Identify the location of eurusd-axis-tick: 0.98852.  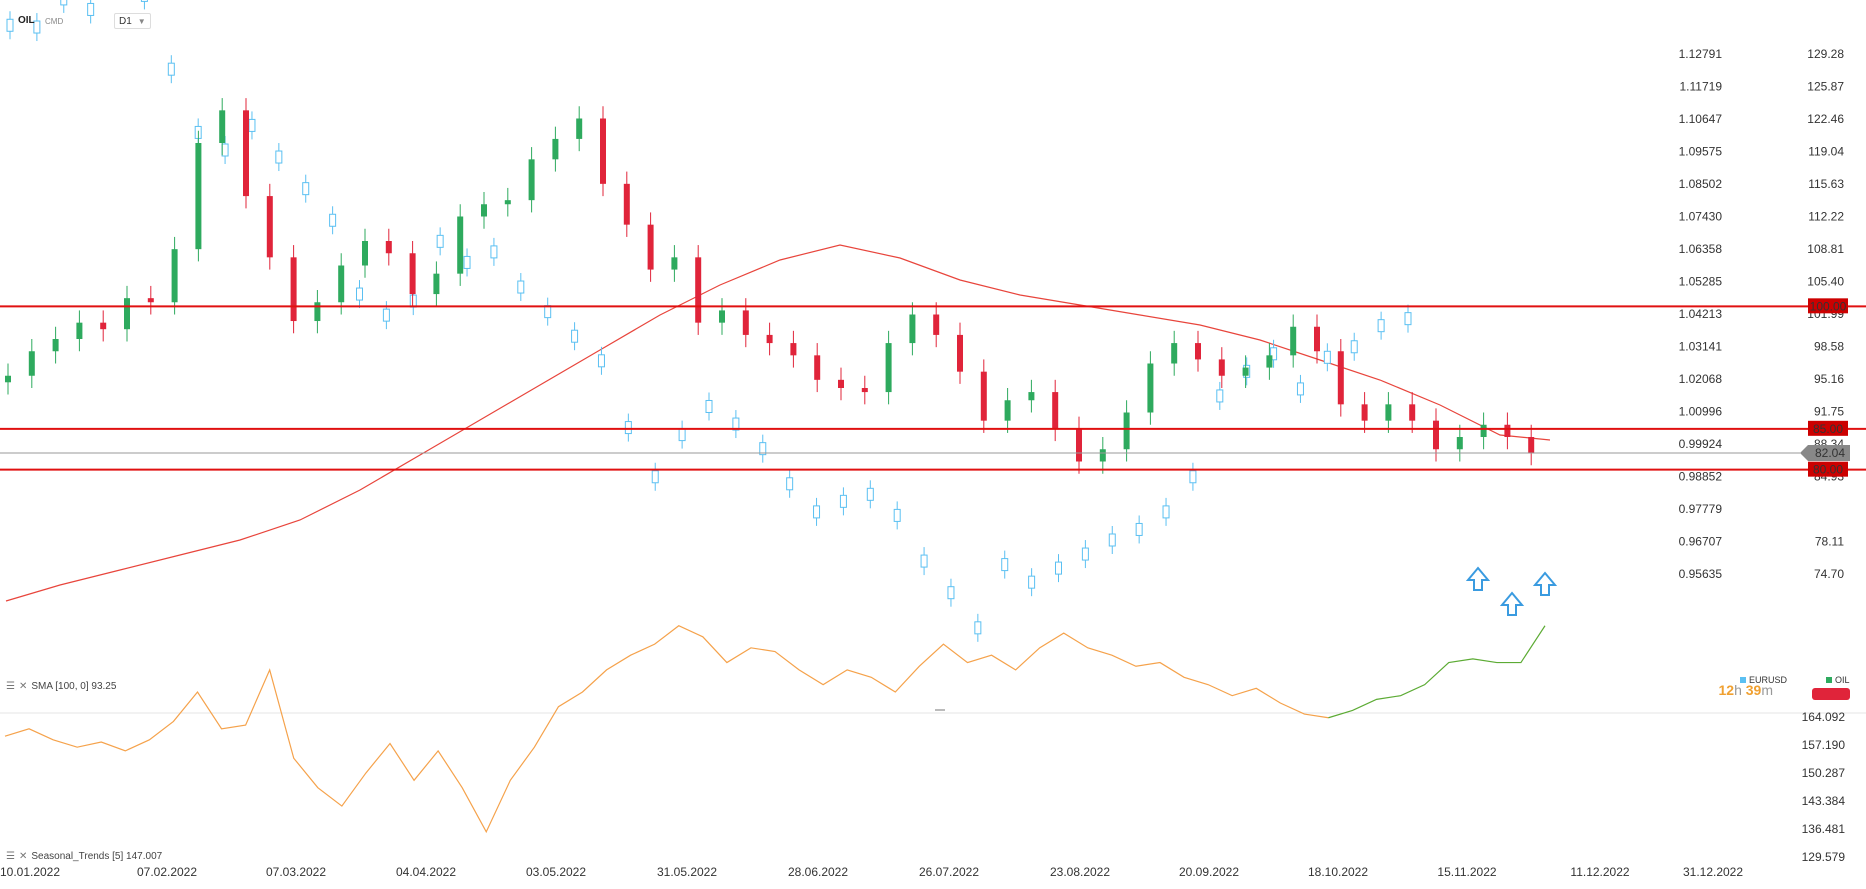
(1701, 476).